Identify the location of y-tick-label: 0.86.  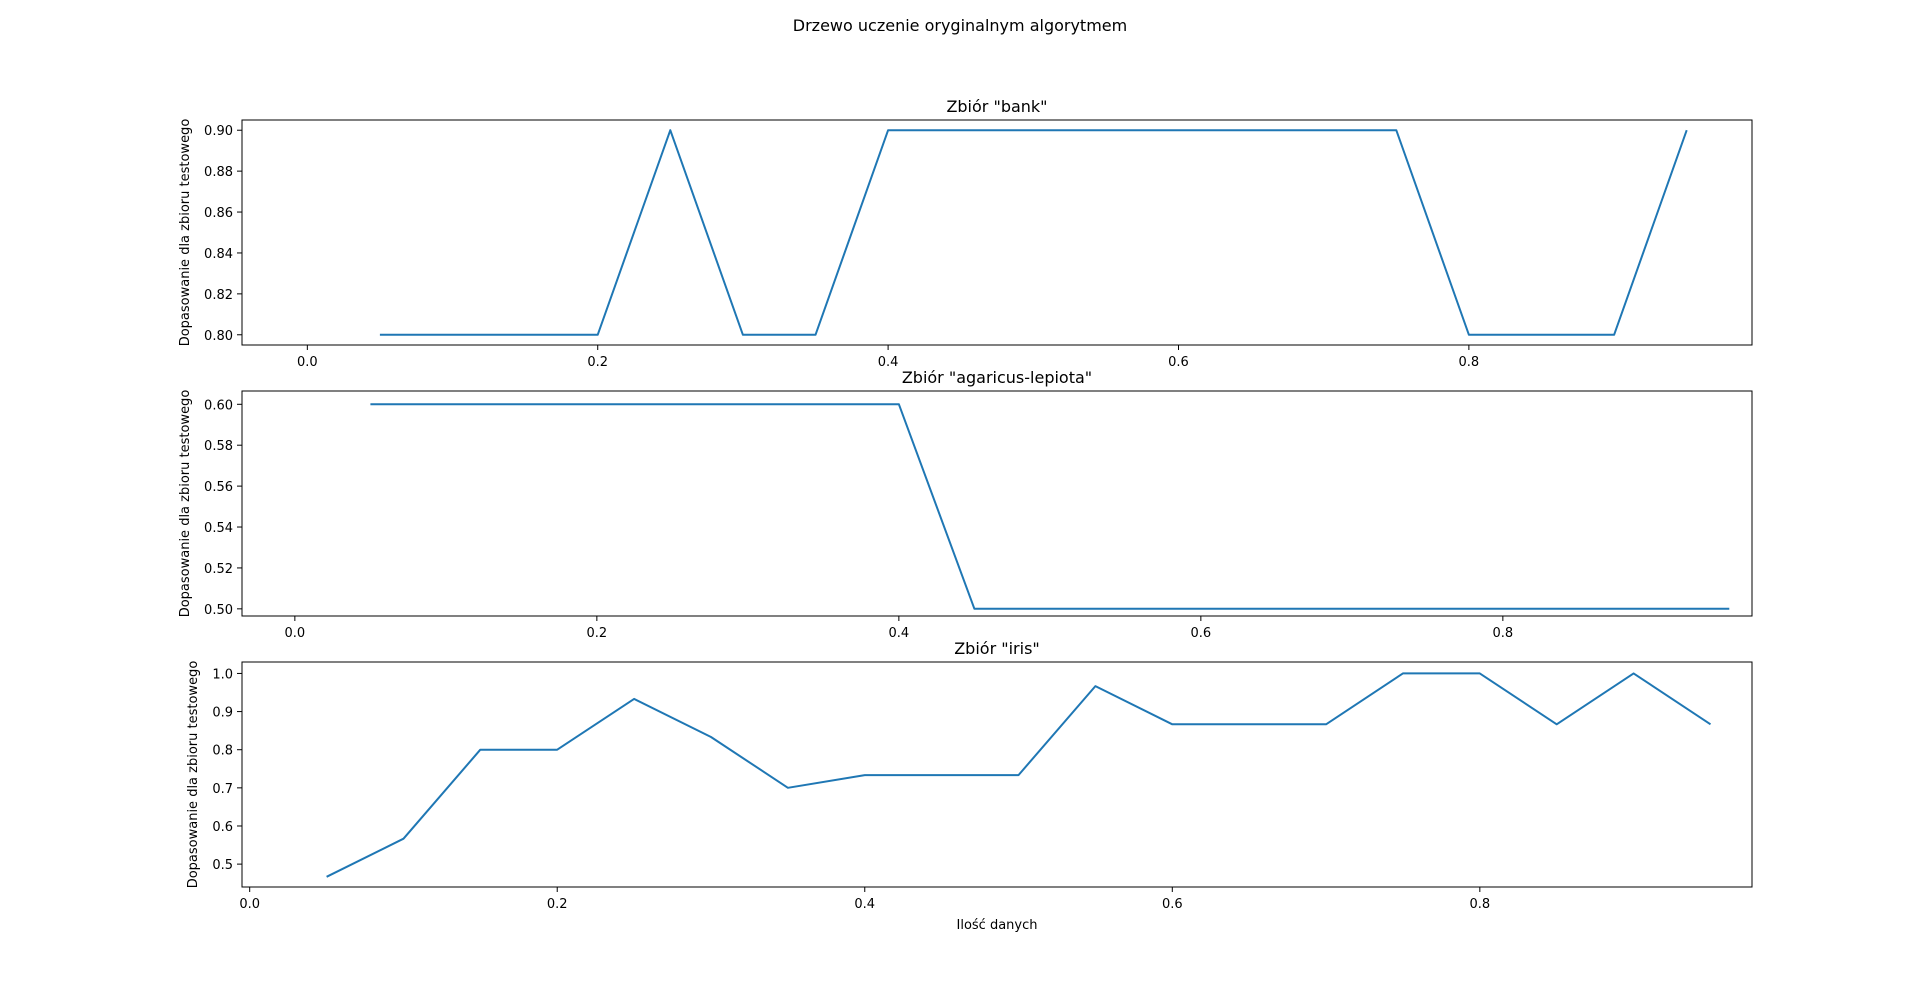
(218, 213).